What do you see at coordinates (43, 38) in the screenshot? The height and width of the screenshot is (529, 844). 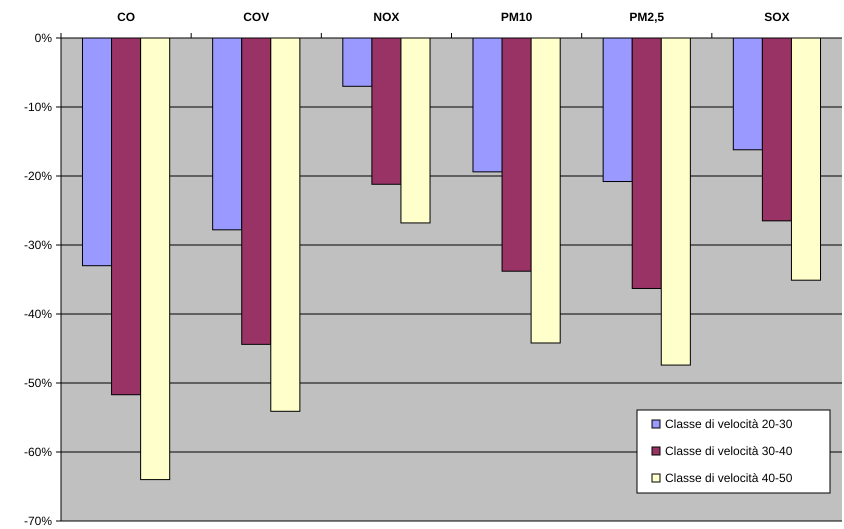 I see `y-tick-label: 0%` at bounding box center [43, 38].